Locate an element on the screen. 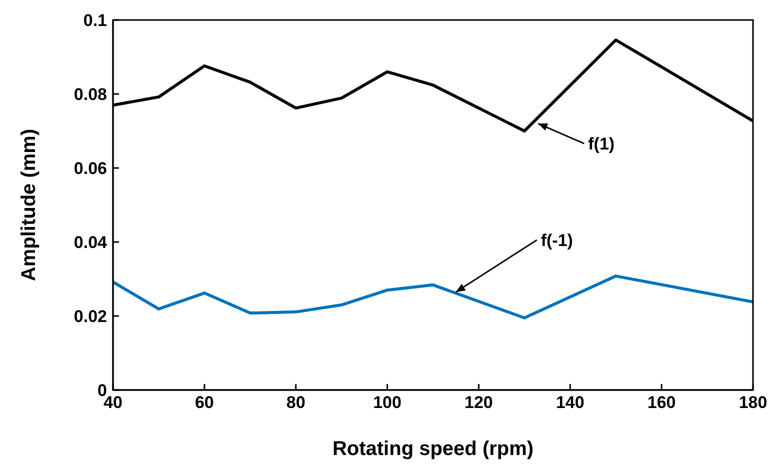 Image resolution: width=781 pixels, height=471 pixels. y-tick-label: 0 is located at coordinates (102, 390).